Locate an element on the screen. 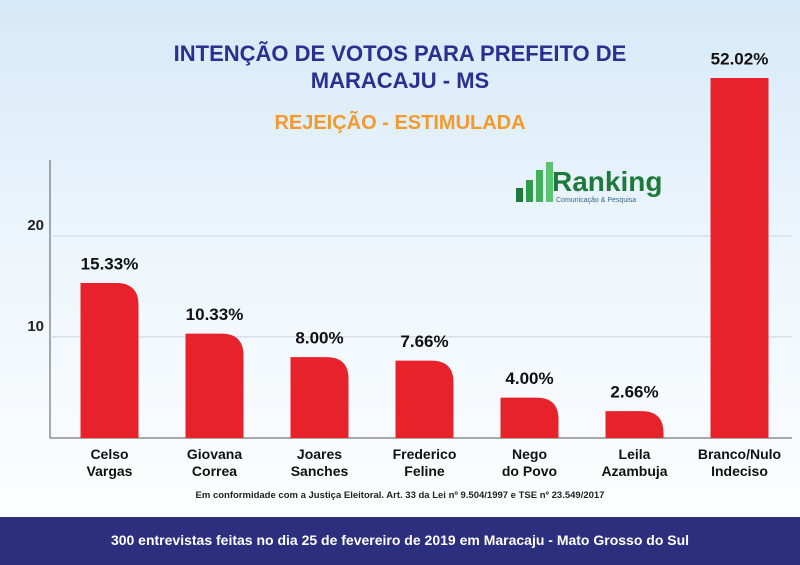  x-tick-label: Frederico Feline is located at coordinates (424, 462).